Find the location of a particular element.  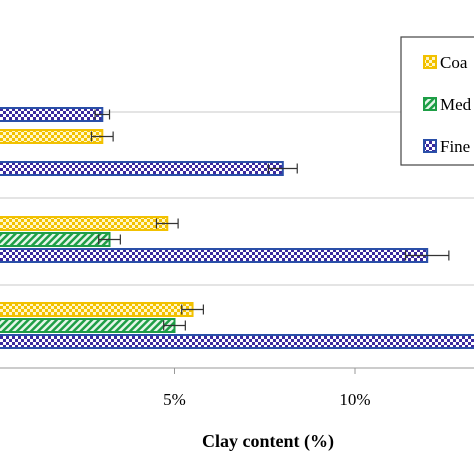

legend-swatch-coa is located at coordinates (430, 62).